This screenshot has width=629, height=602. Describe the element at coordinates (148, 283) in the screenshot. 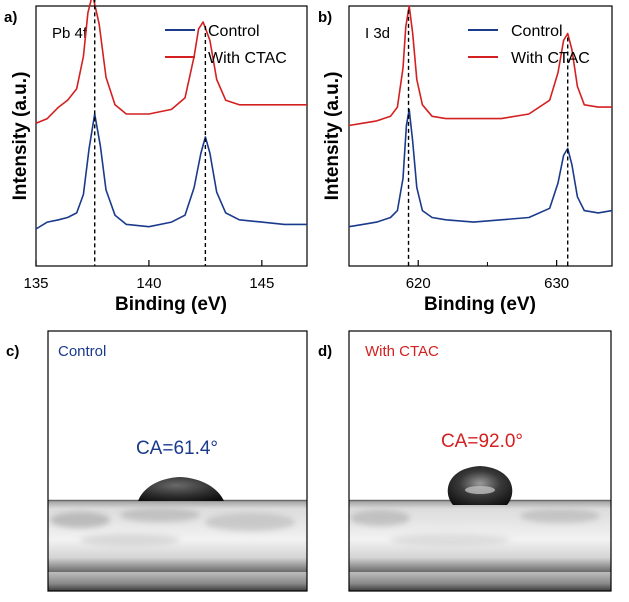

I see `x-tick-label: 140` at that location.